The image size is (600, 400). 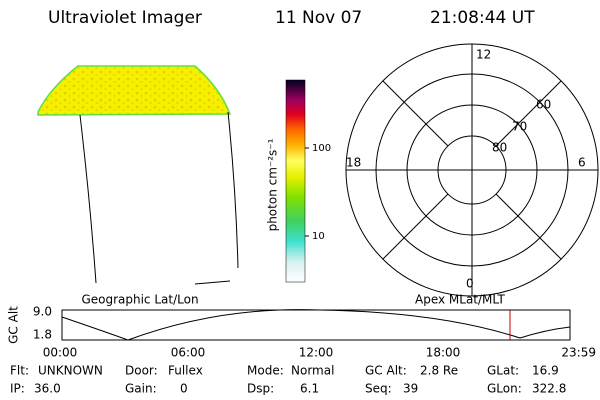 What do you see at coordinates (125, 18) in the screenshot?
I see `title: Ultraviolet Imager` at bounding box center [125, 18].